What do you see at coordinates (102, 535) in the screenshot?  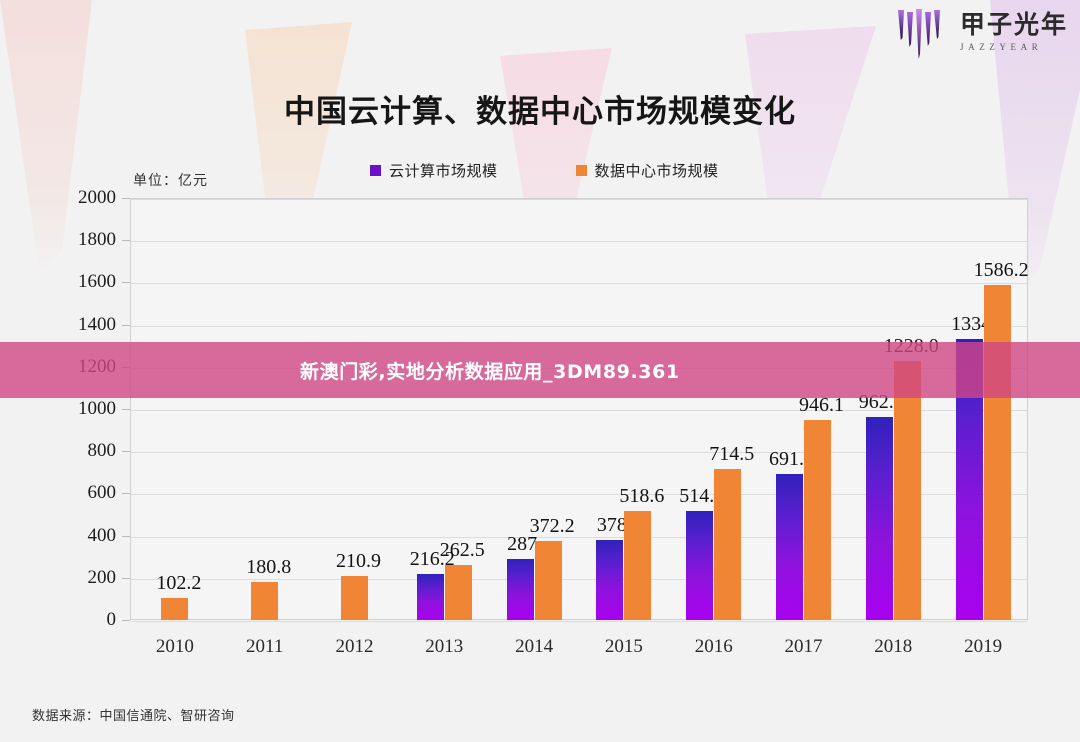 I see `y-axis-tick-label: 400` at bounding box center [102, 535].